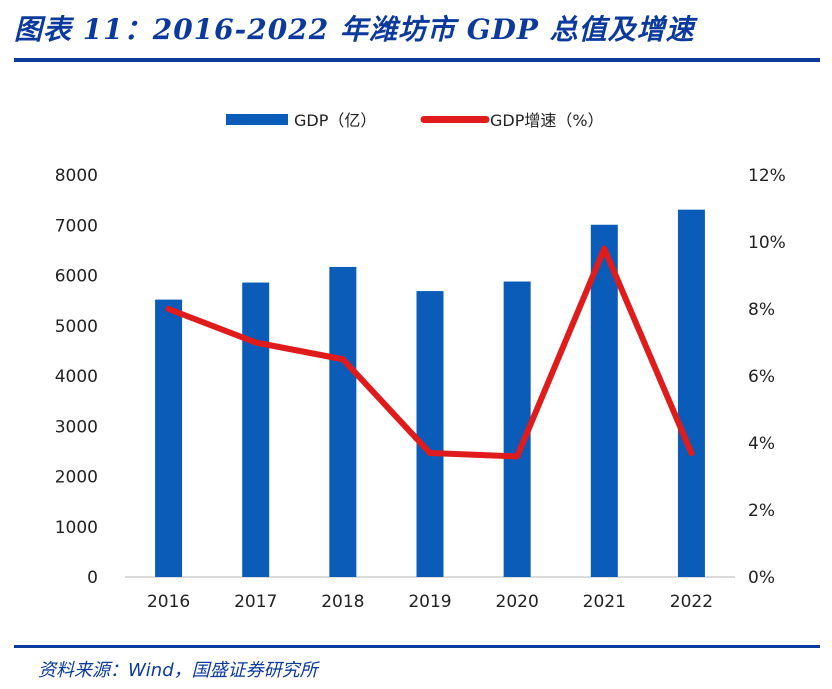 This screenshot has height=689, width=832. Describe the element at coordinates (417, 60) in the screenshot. I see `title-rule` at that location.